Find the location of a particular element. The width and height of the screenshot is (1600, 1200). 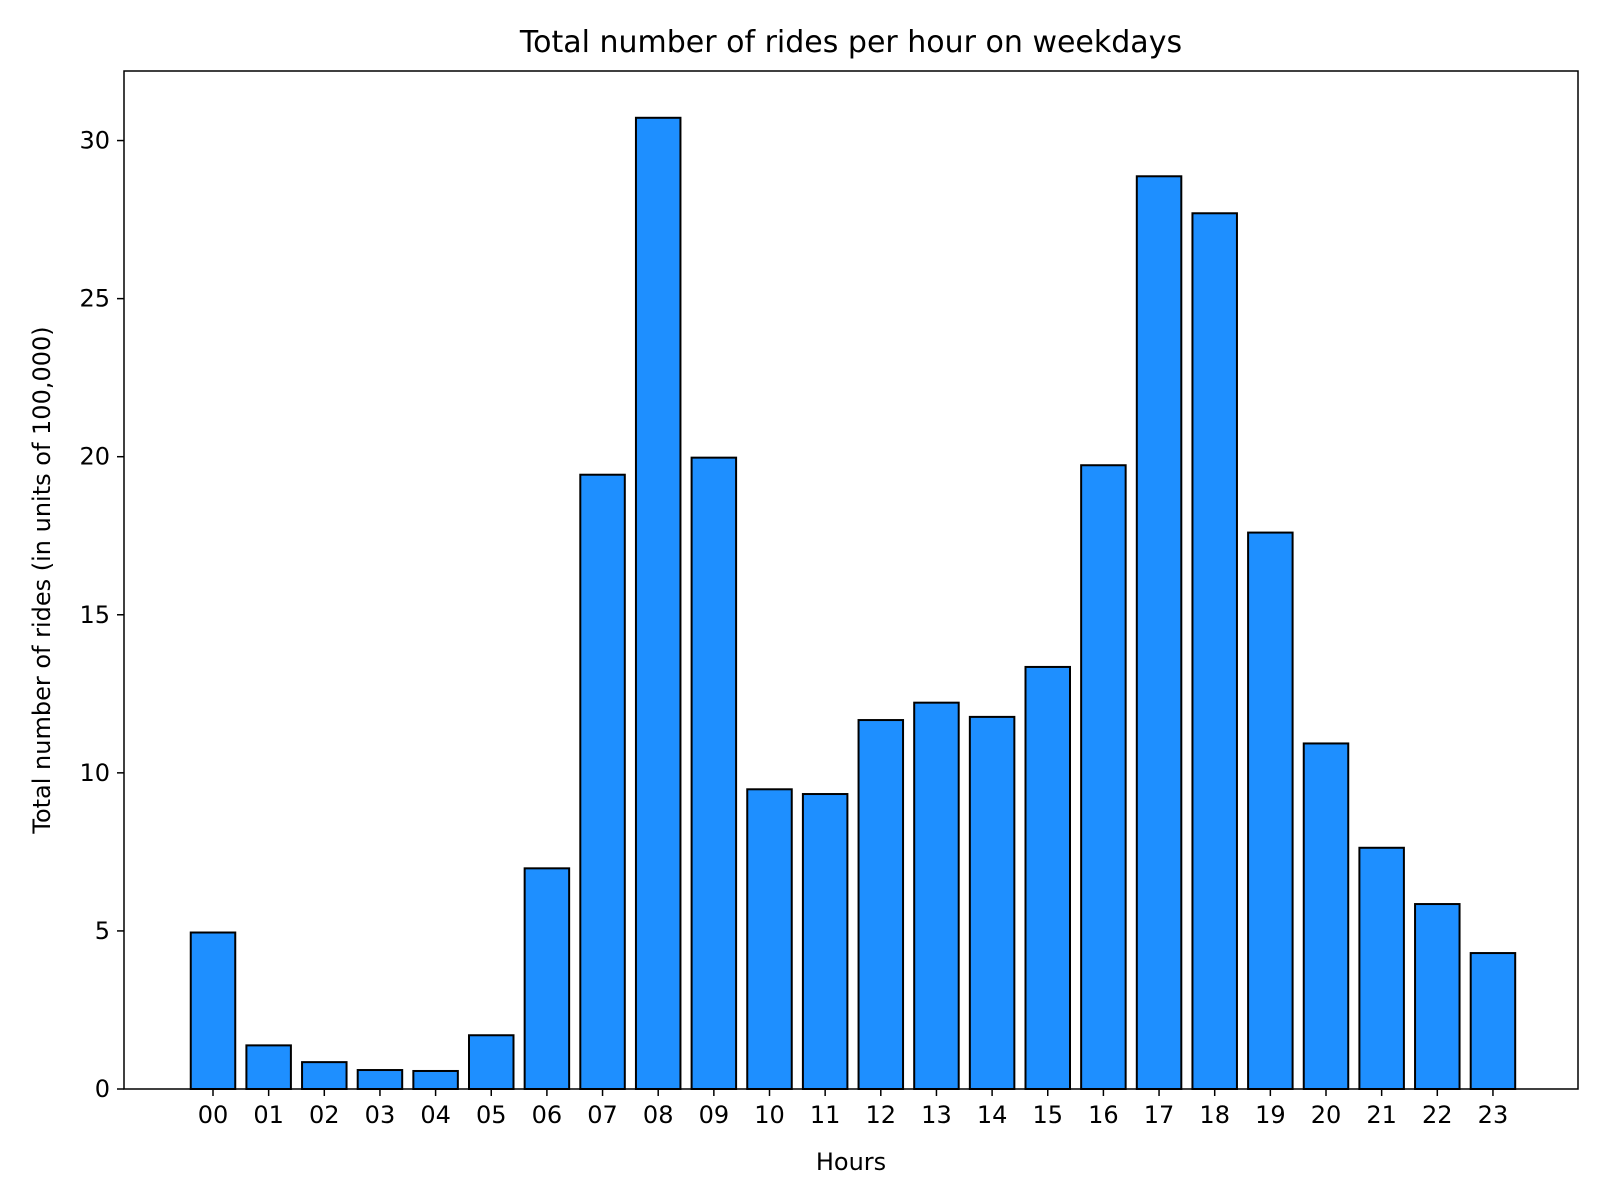

x-tick-label-08: 08 is located at coordinates (658, 1115).